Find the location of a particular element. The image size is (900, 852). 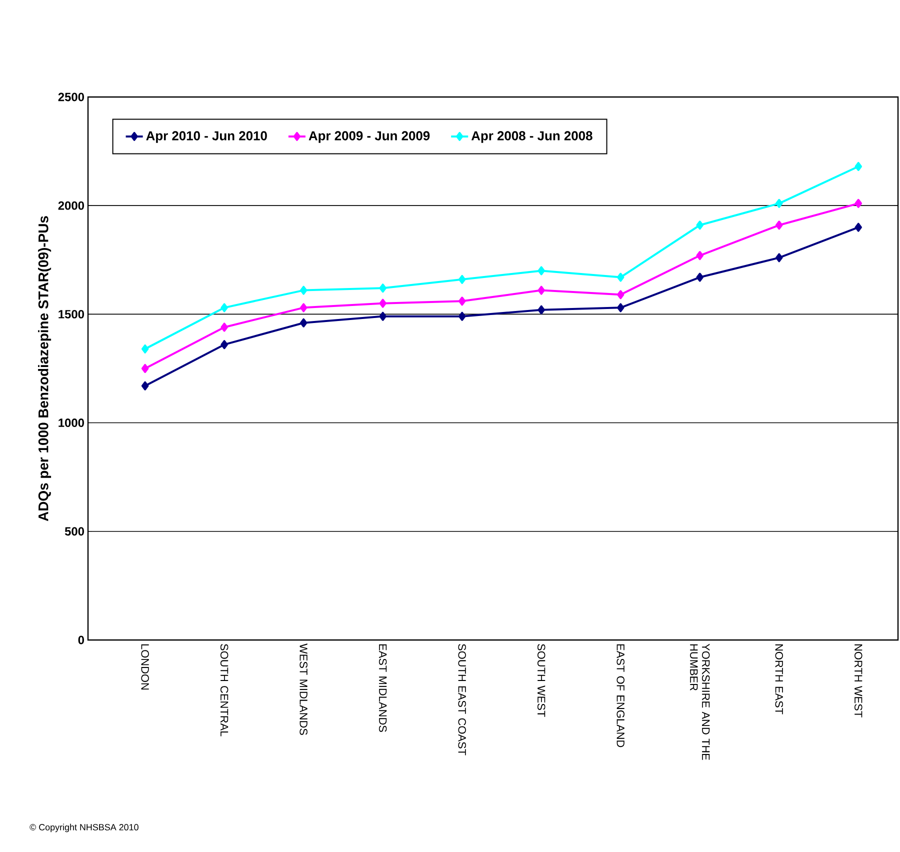

x-tick-label: NORTH WEST is located at coordinates (858, 681).